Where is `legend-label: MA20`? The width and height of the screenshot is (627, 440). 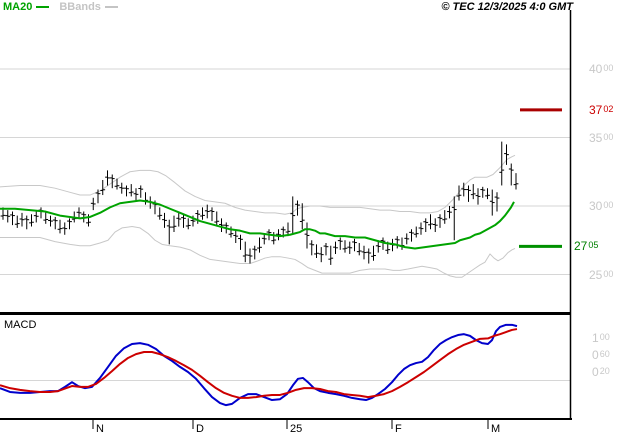
legend-label: MA20 is located at coordinates (18, 7).